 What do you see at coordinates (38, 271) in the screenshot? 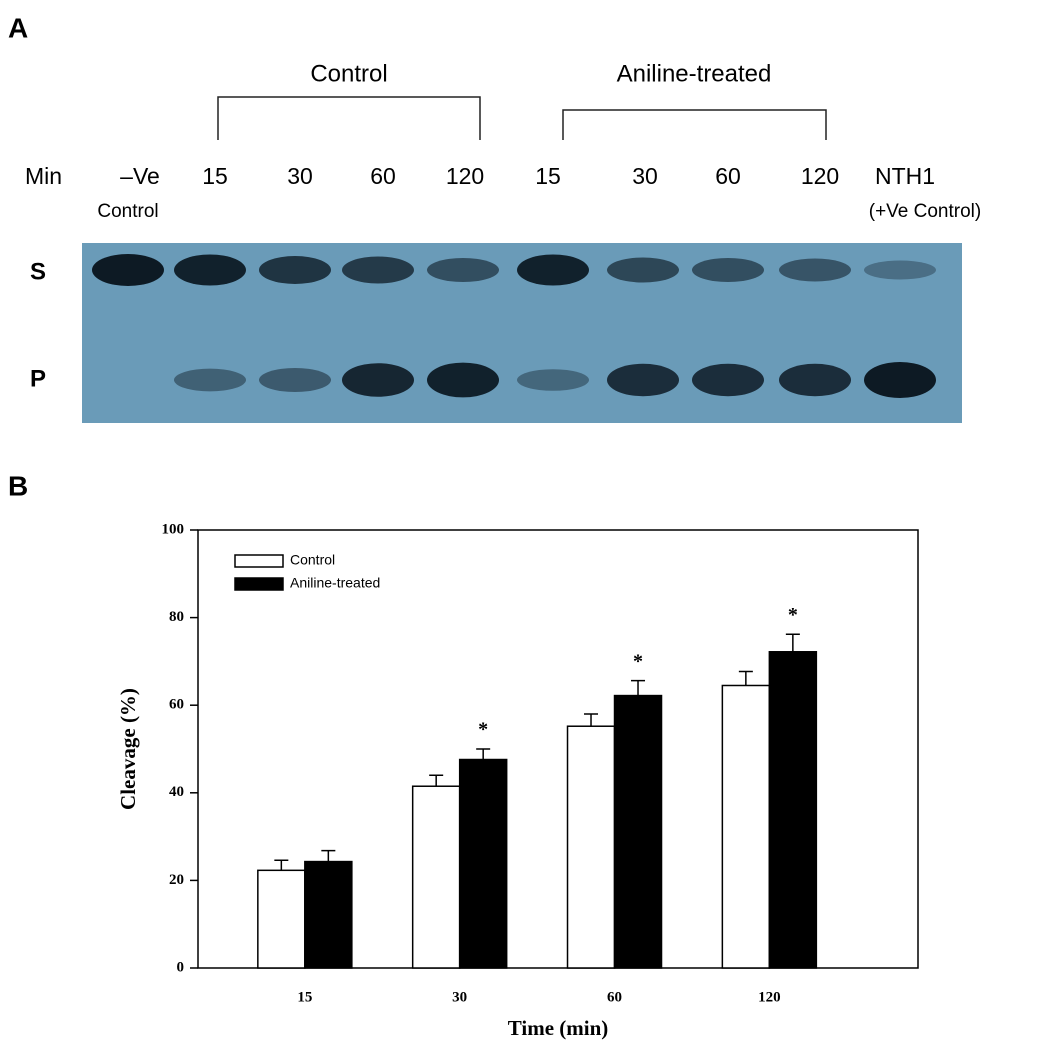
I see `band-label: S` at bounding box center [38, 271].